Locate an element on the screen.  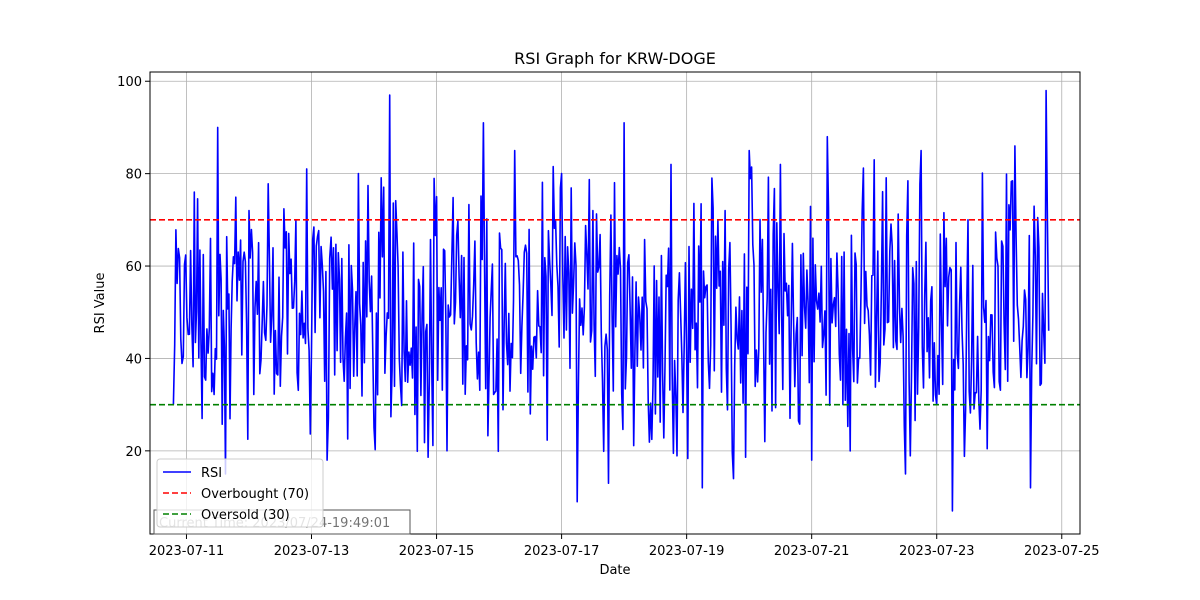
x-tick-label: 2023-07-19 is located at coordinates (687, 551).